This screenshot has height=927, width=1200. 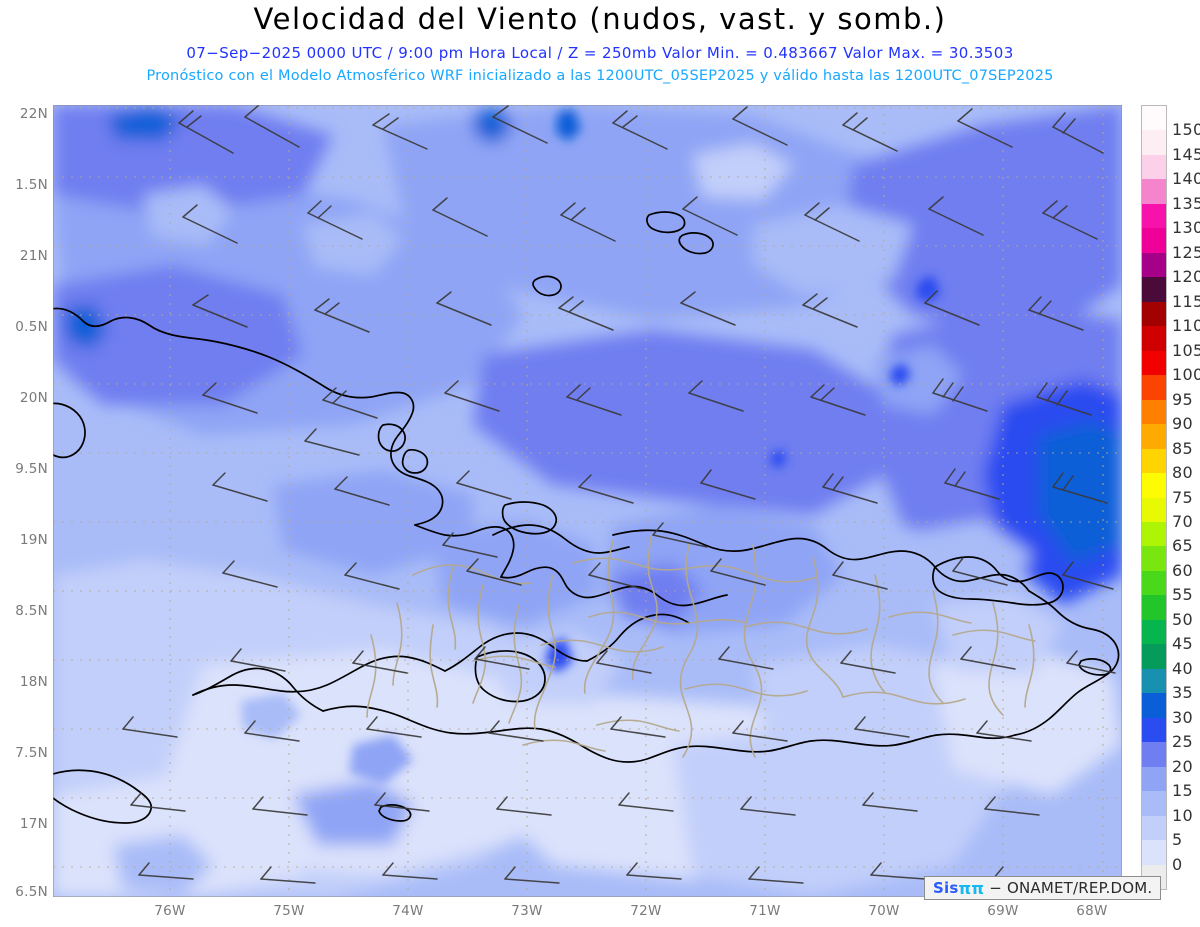 What do you see at coordinates (1182, 644) in the screenshot?
I see `colorbar-tick-label: 45` at bounding box center [1182, 644].